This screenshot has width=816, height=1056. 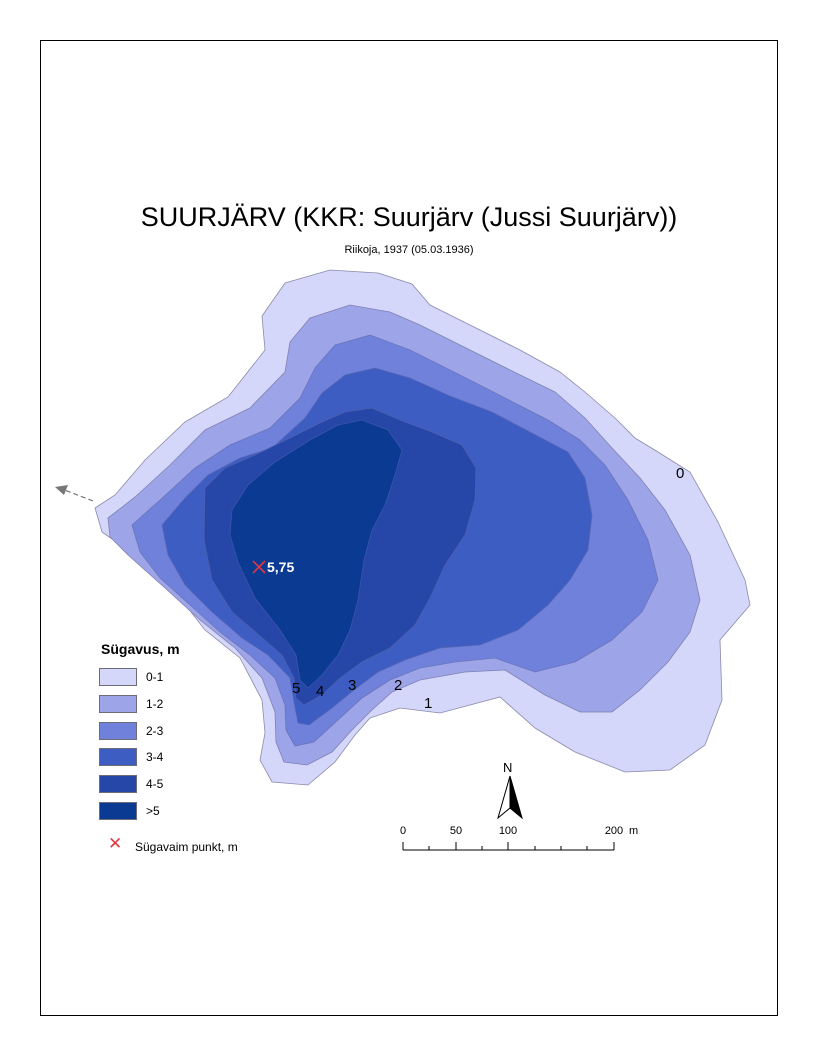 What do you see at coordinates (153, 811) in the screenshot?
I see `legend-label: >5` at bounding box center [153, 811].